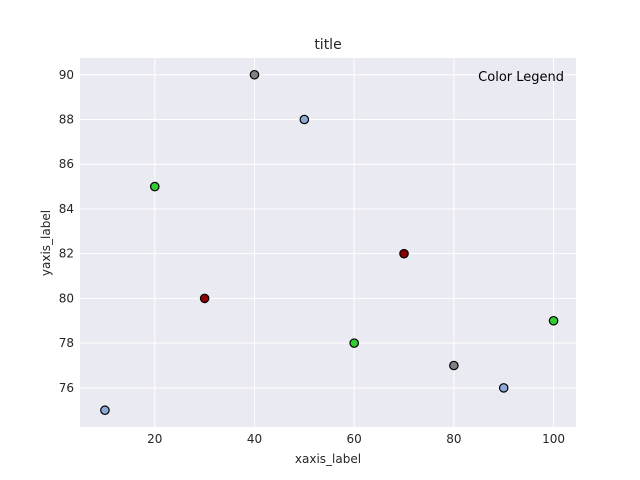 The image size is (640, 480). What do you see at coordinates (66, 209) in the screenshot?
I see `y-tick-label: 84` at bounding box center [66, 209].